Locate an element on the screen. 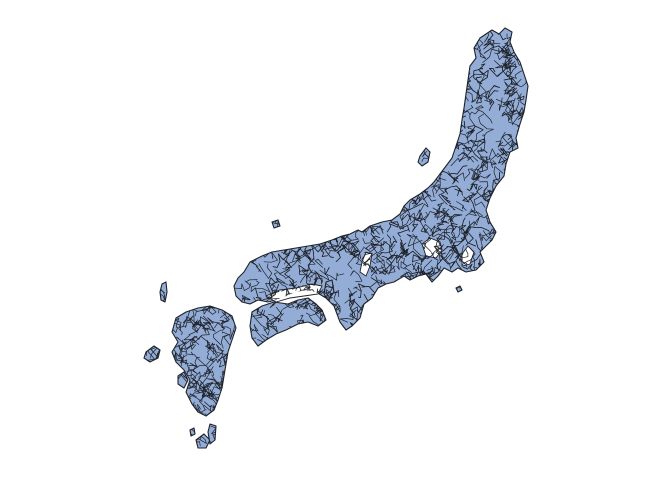 The height and width of the screenshot is (480, 672). boundary-lines is located at coordinates (424, 157).